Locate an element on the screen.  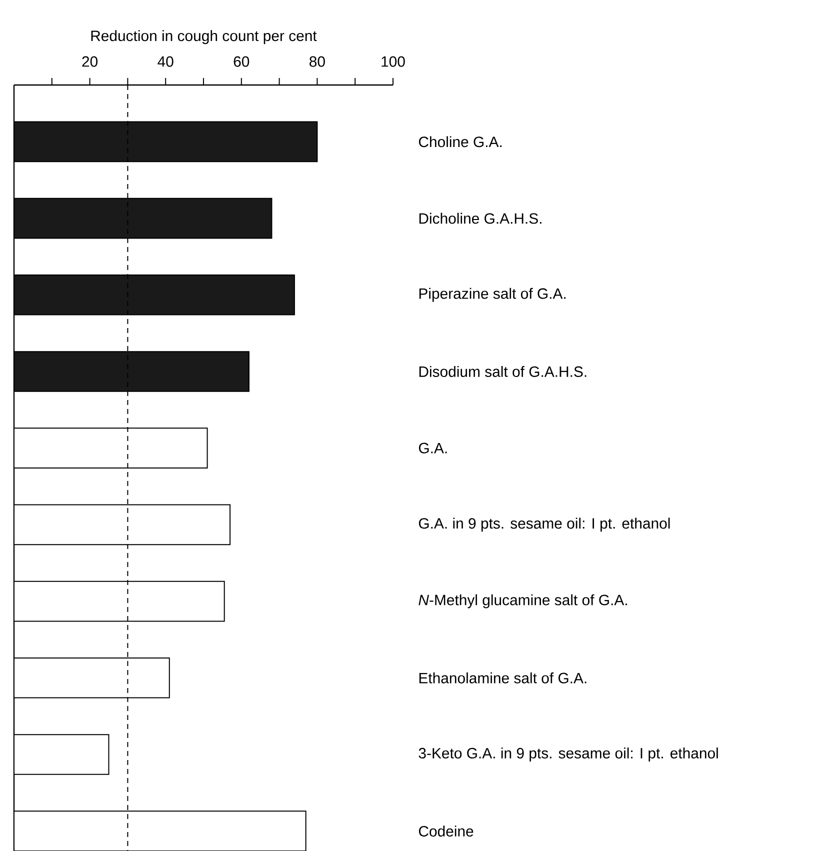
x-tick-label: 80 is located at coordinates (317, 61).